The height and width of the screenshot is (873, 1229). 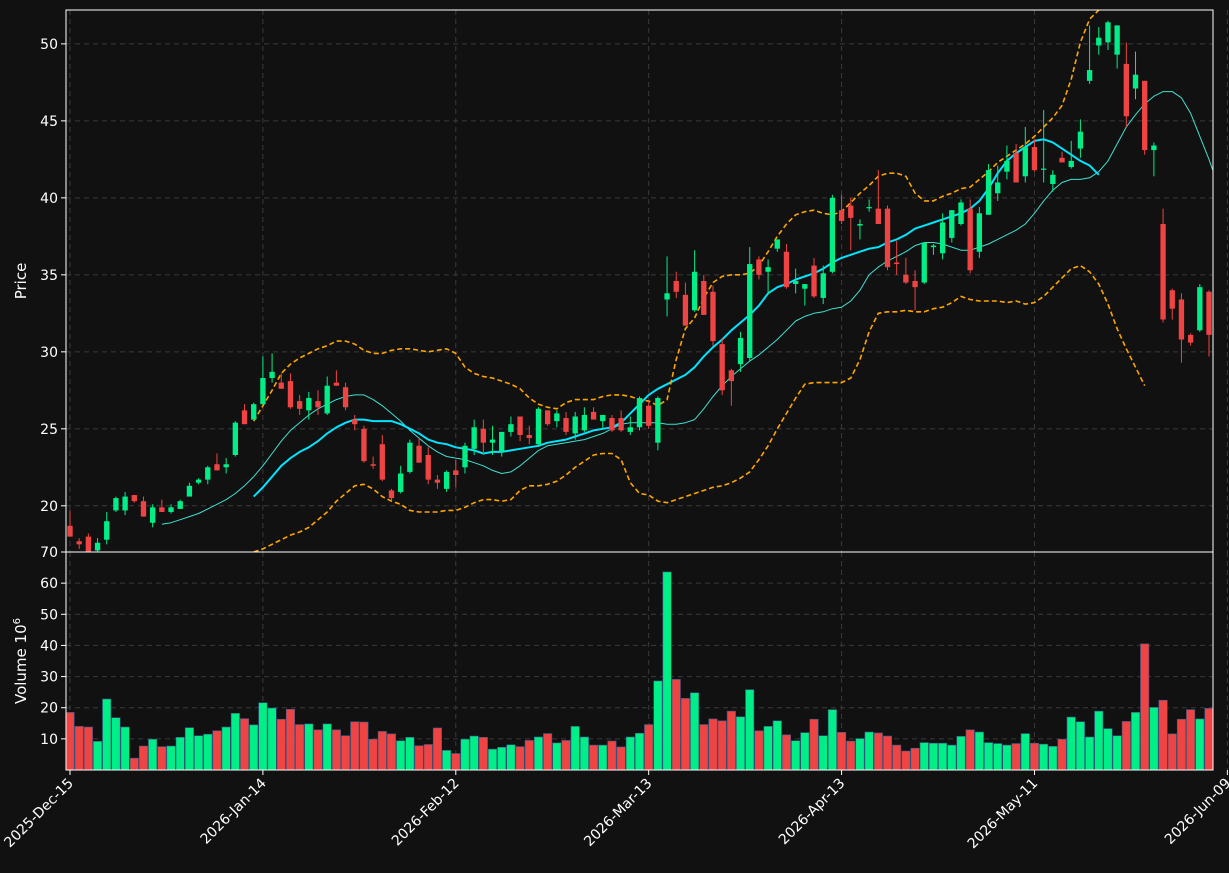 I want to click on price-tick-label: 50, so click(x=49, y=45).